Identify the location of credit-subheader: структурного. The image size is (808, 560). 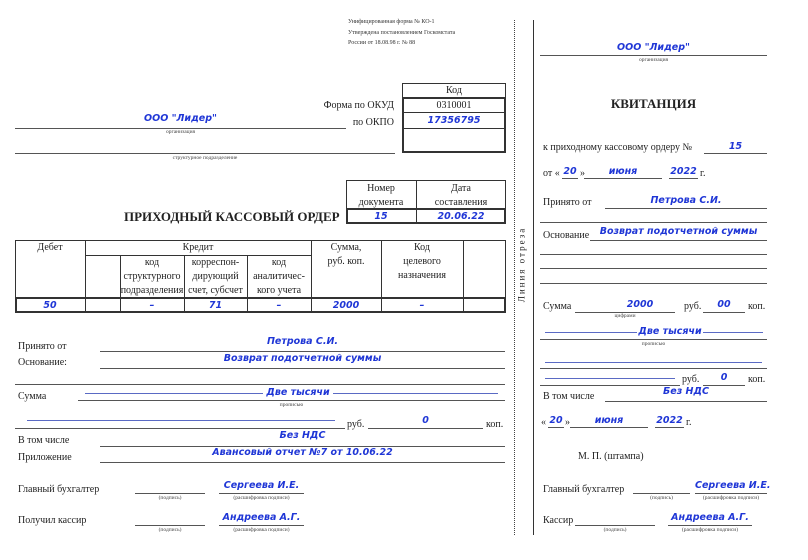
(152, 276).